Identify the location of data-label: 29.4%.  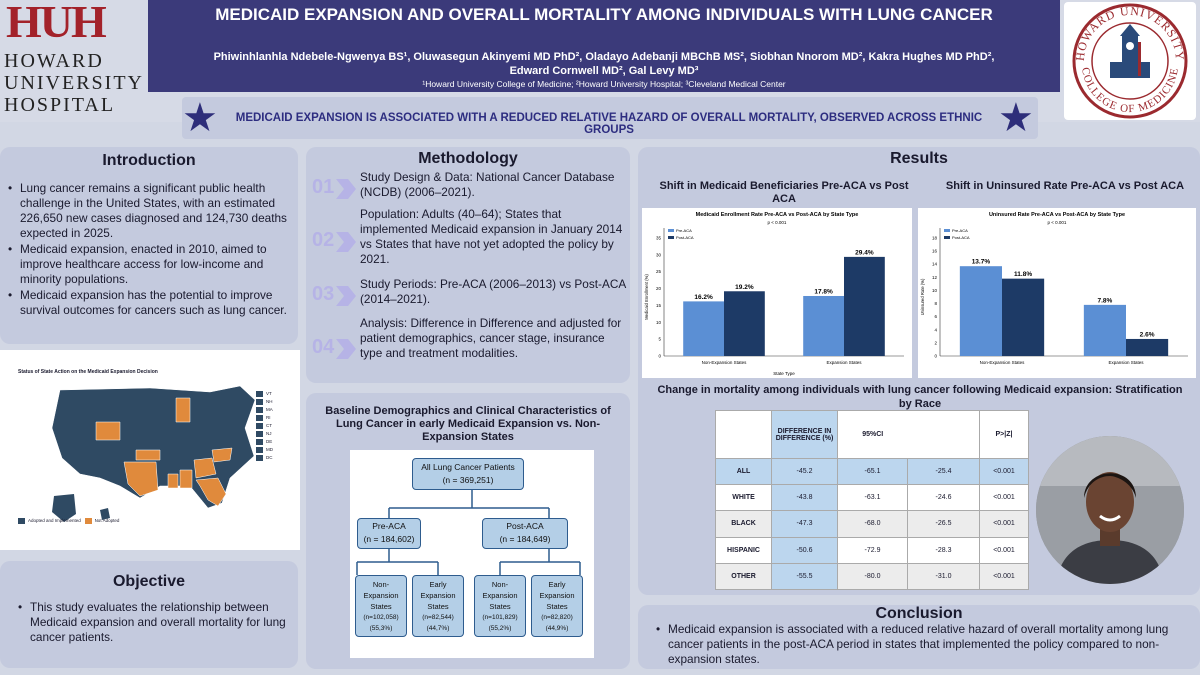
(864, 252).